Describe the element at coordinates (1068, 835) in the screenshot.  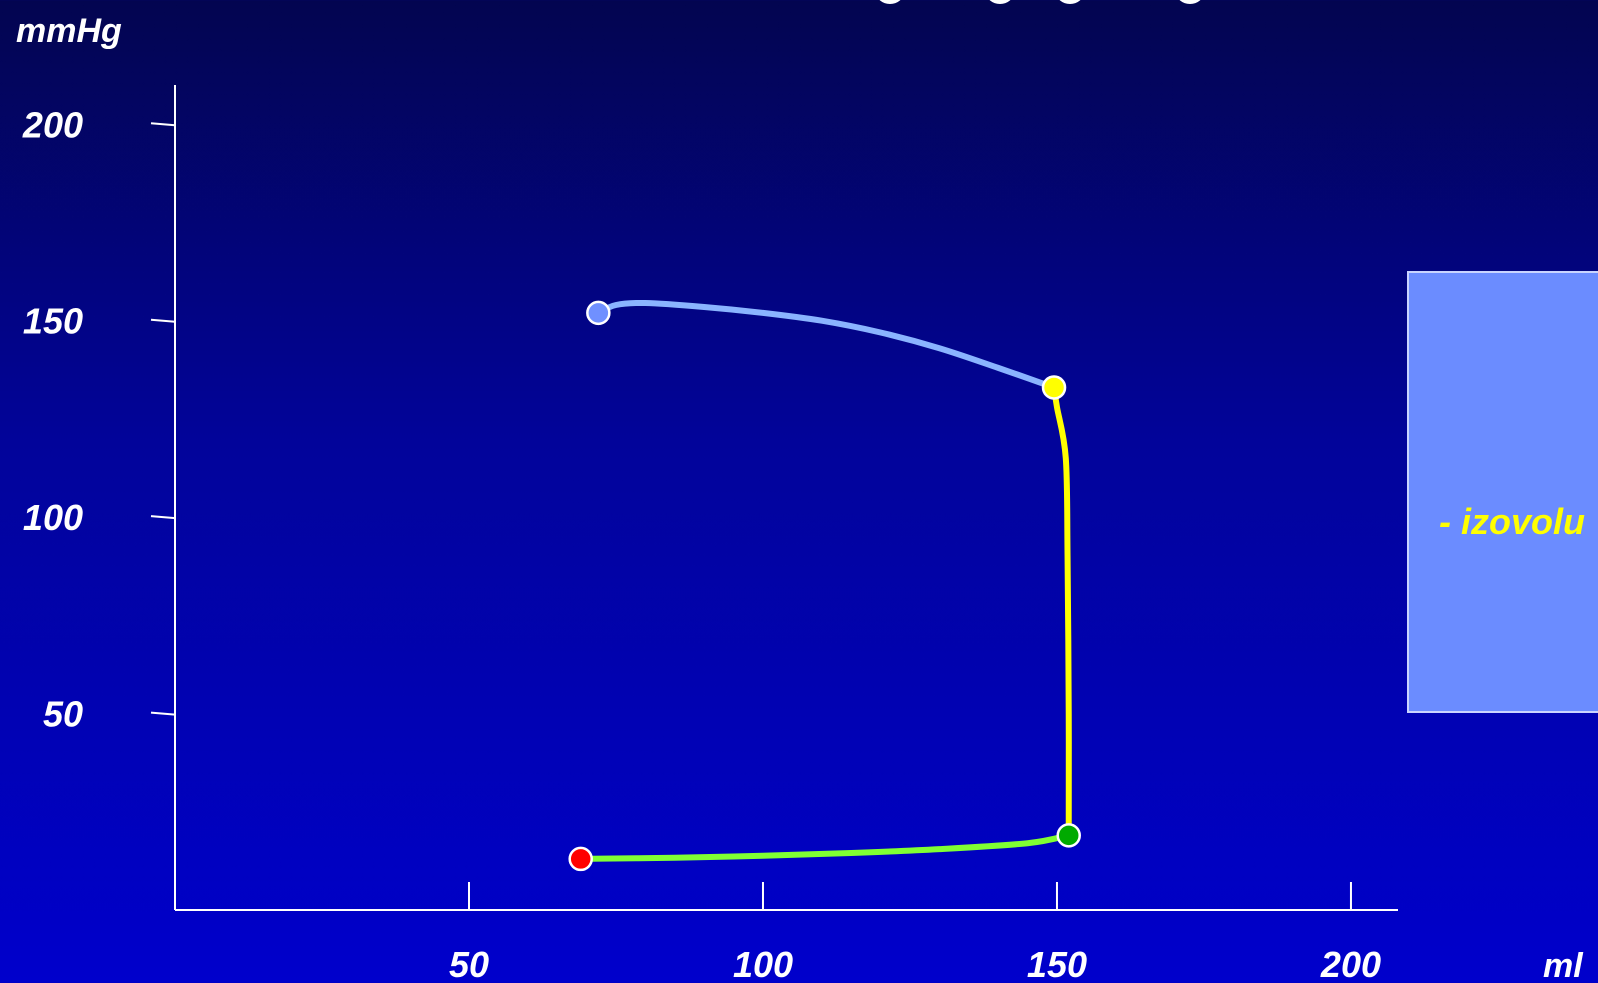
I see `end-diastolic-point` at that location.